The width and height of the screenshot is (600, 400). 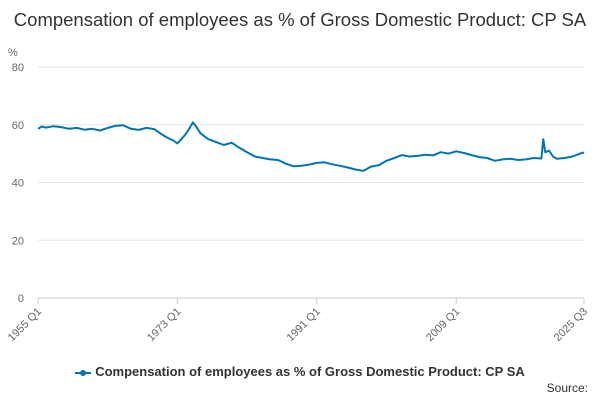 What do you see at coordinates (13, 53) in the screenshot?
I see `y-axis-unit-label: %` at bounding box center [13, 53].